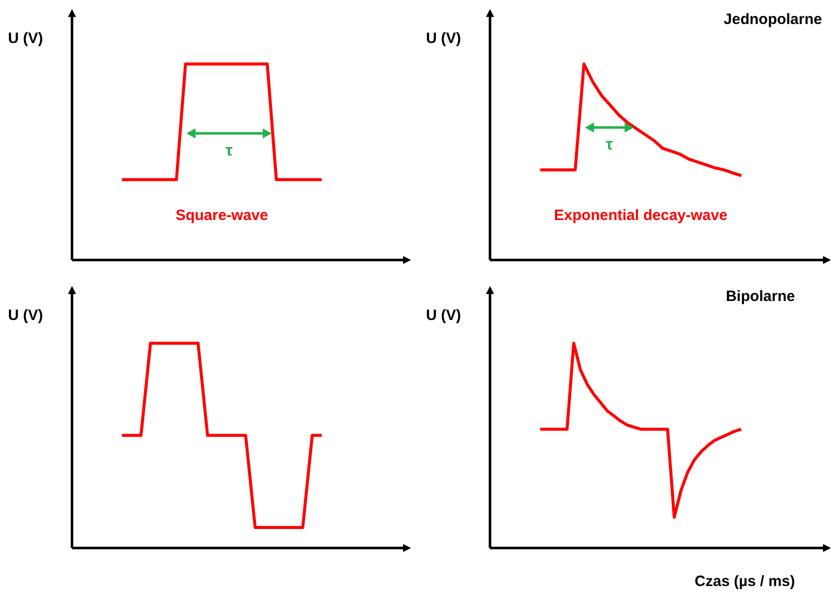  Describe the element at coordinates (745, 581) in the screenshot. I see `x-axis-title: Czas (µs / ms)` at that location.